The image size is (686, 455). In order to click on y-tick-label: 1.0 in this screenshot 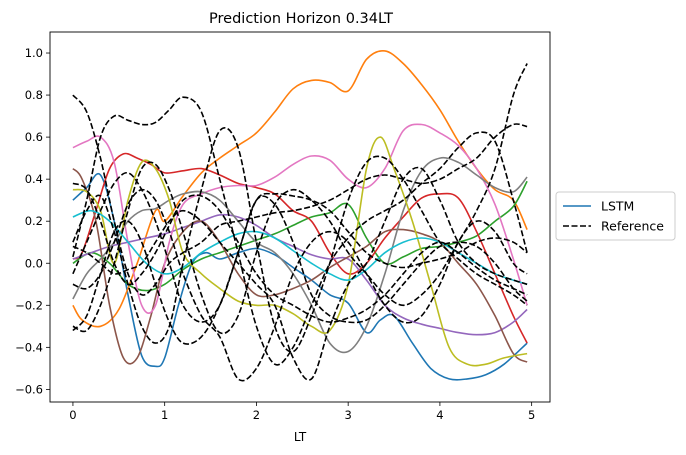, I will do `click(34, 53)`.